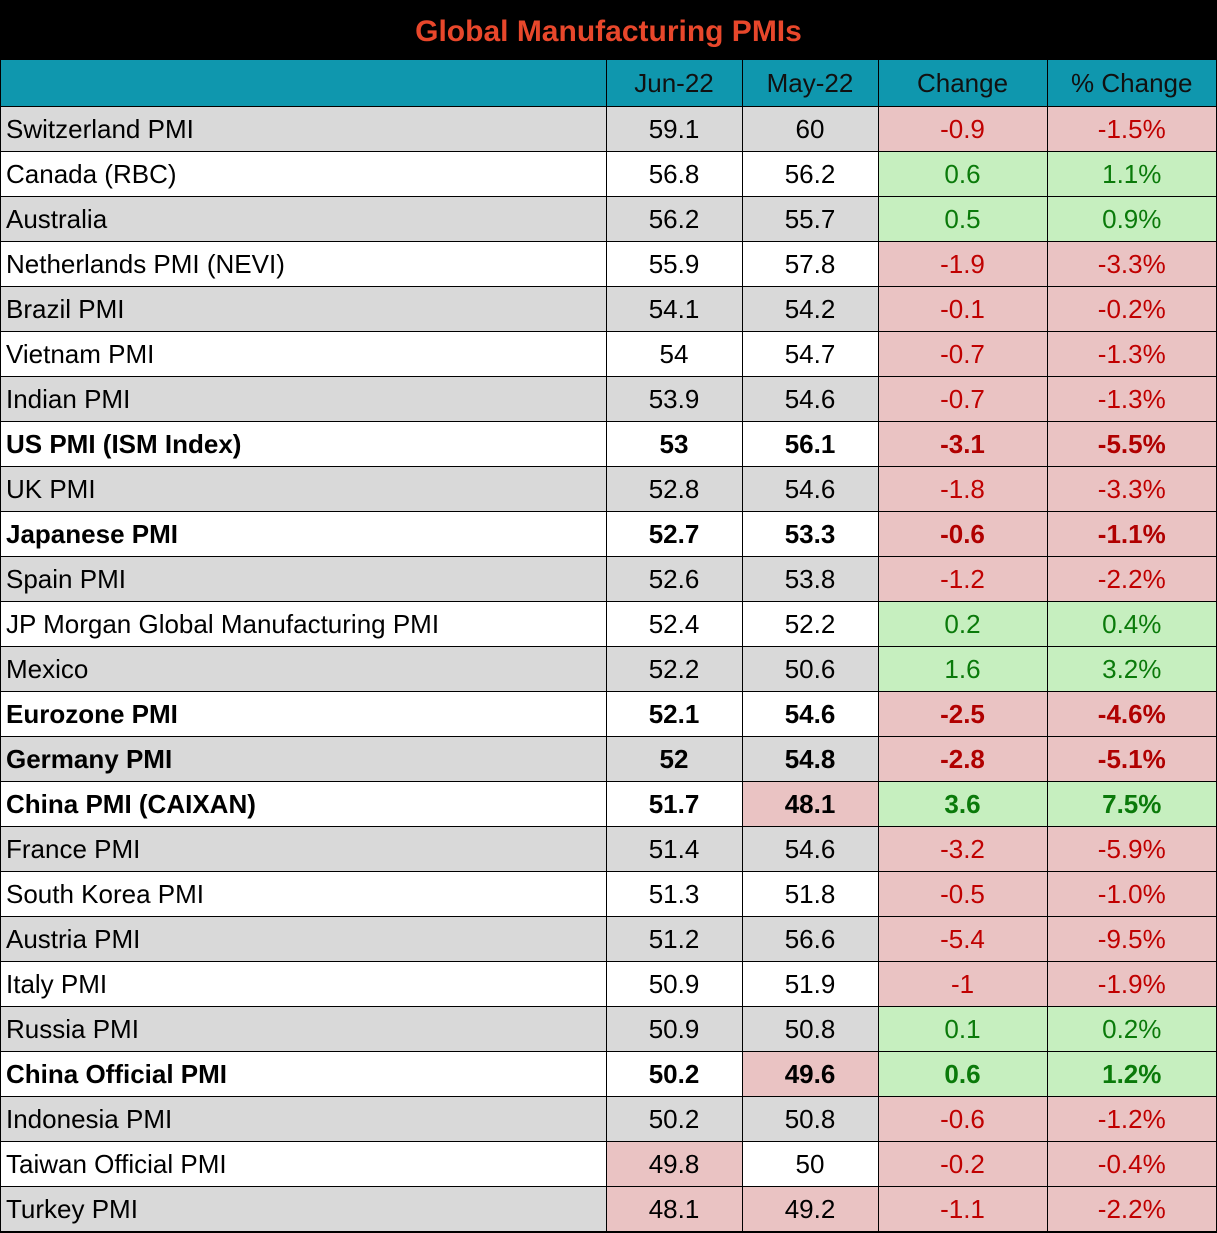  What do you see at coordinates (809, 894) in the screenshot?
I see `may-22-cell: 51.8` at bounding box center [809, 894].